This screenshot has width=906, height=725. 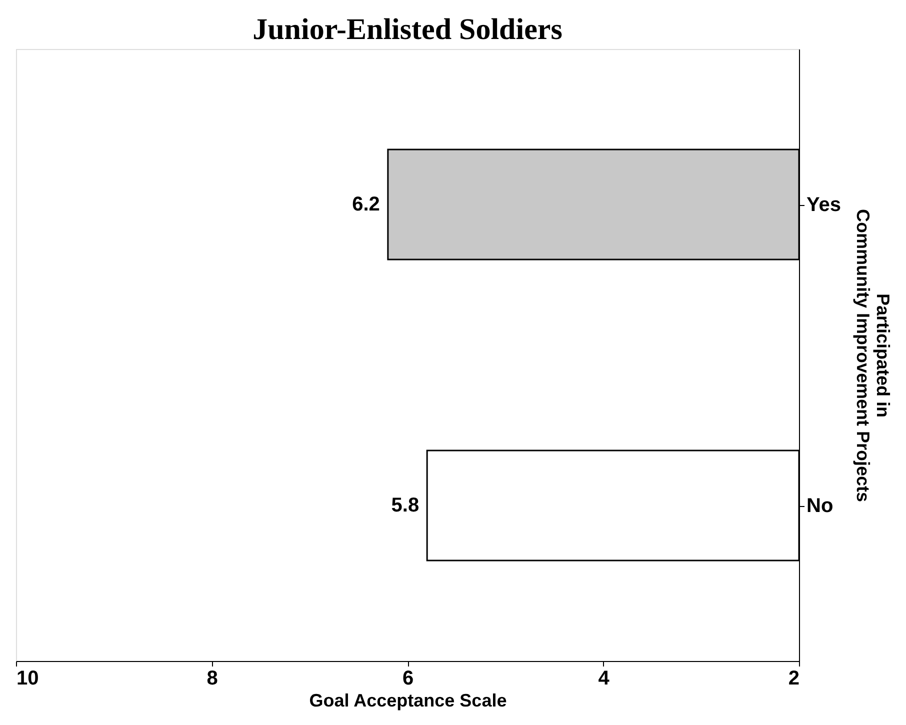 What do you see at coordinates (820, 506) in the screenshot?
I see `y-tick-label: No` at bounding box center [820, 506].